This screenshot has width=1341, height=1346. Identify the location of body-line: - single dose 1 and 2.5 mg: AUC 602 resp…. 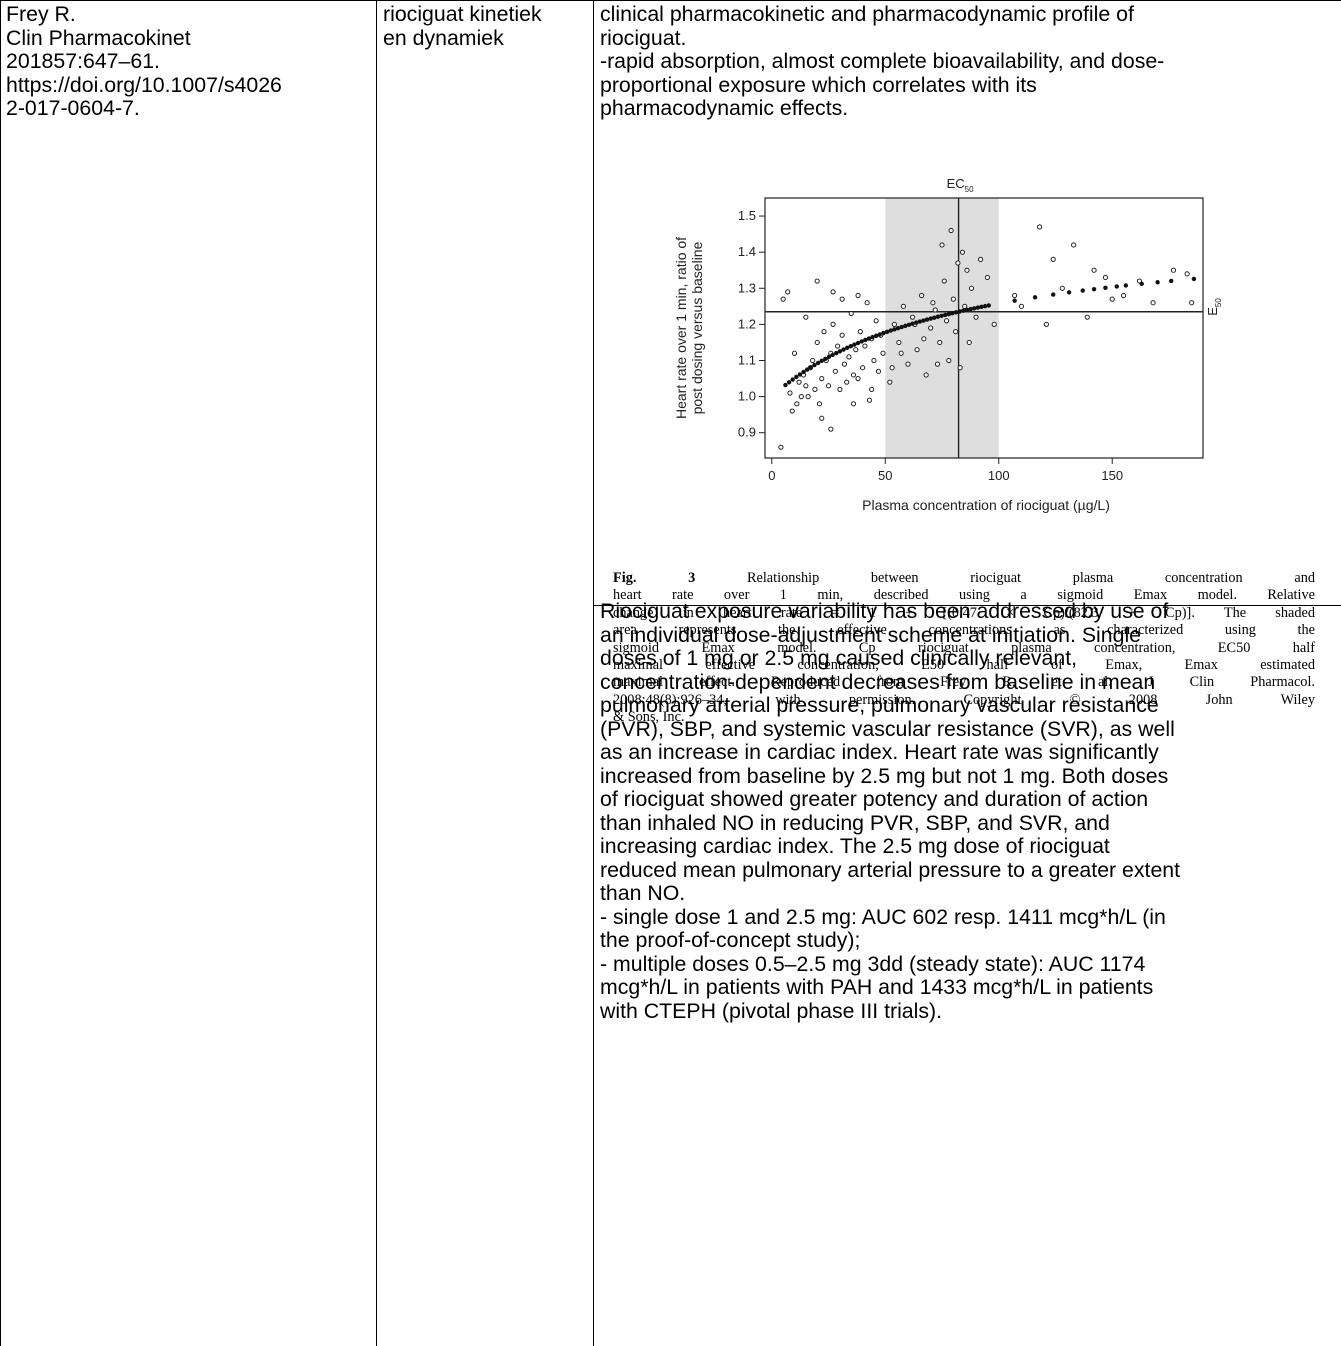
(883, 916).